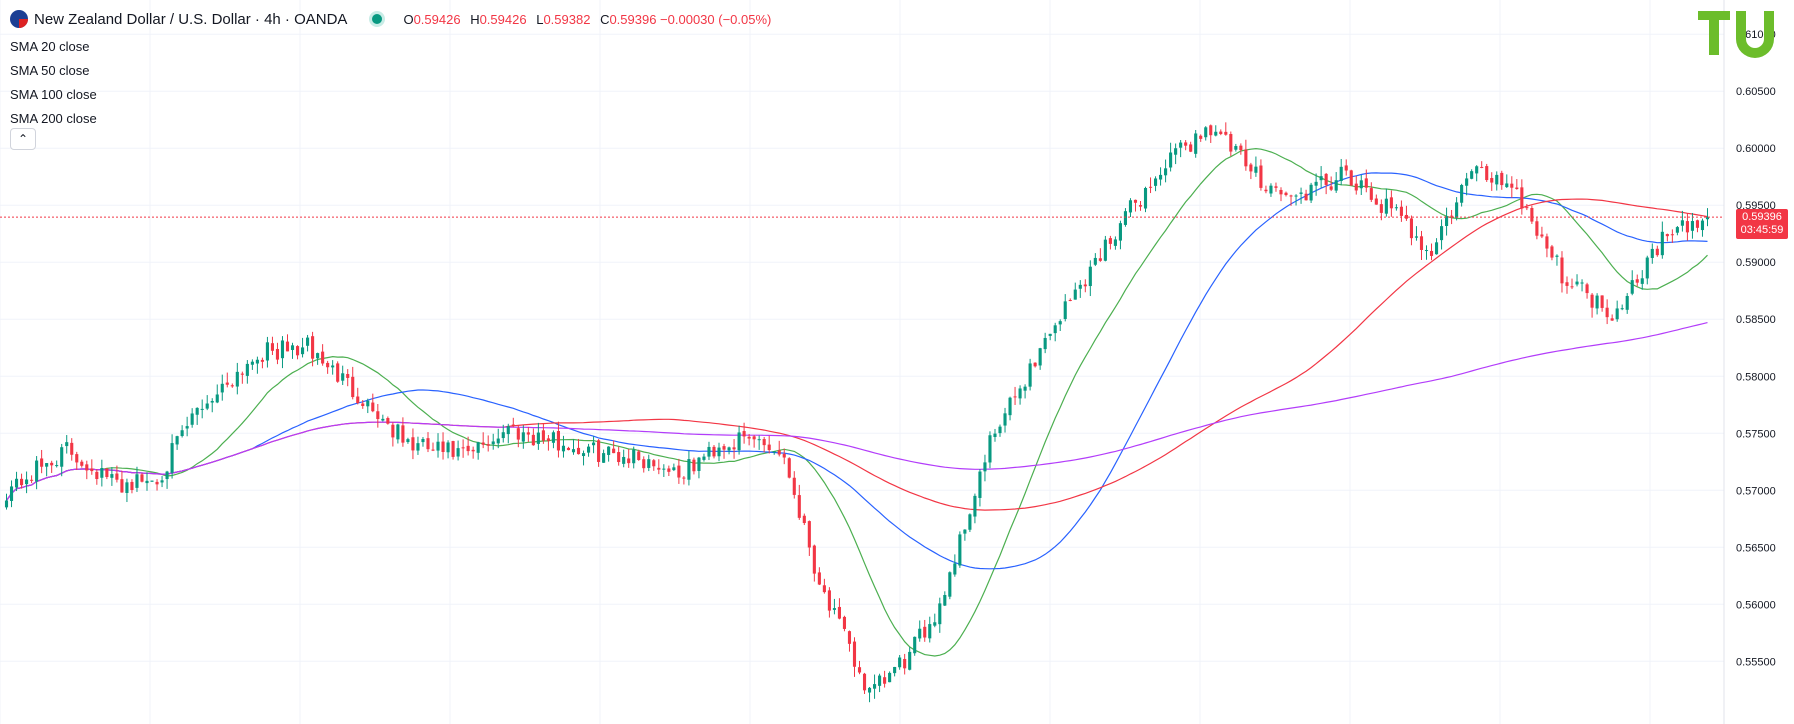  I want to click on collapse-legend-button: ⌃, so click(23, 139).